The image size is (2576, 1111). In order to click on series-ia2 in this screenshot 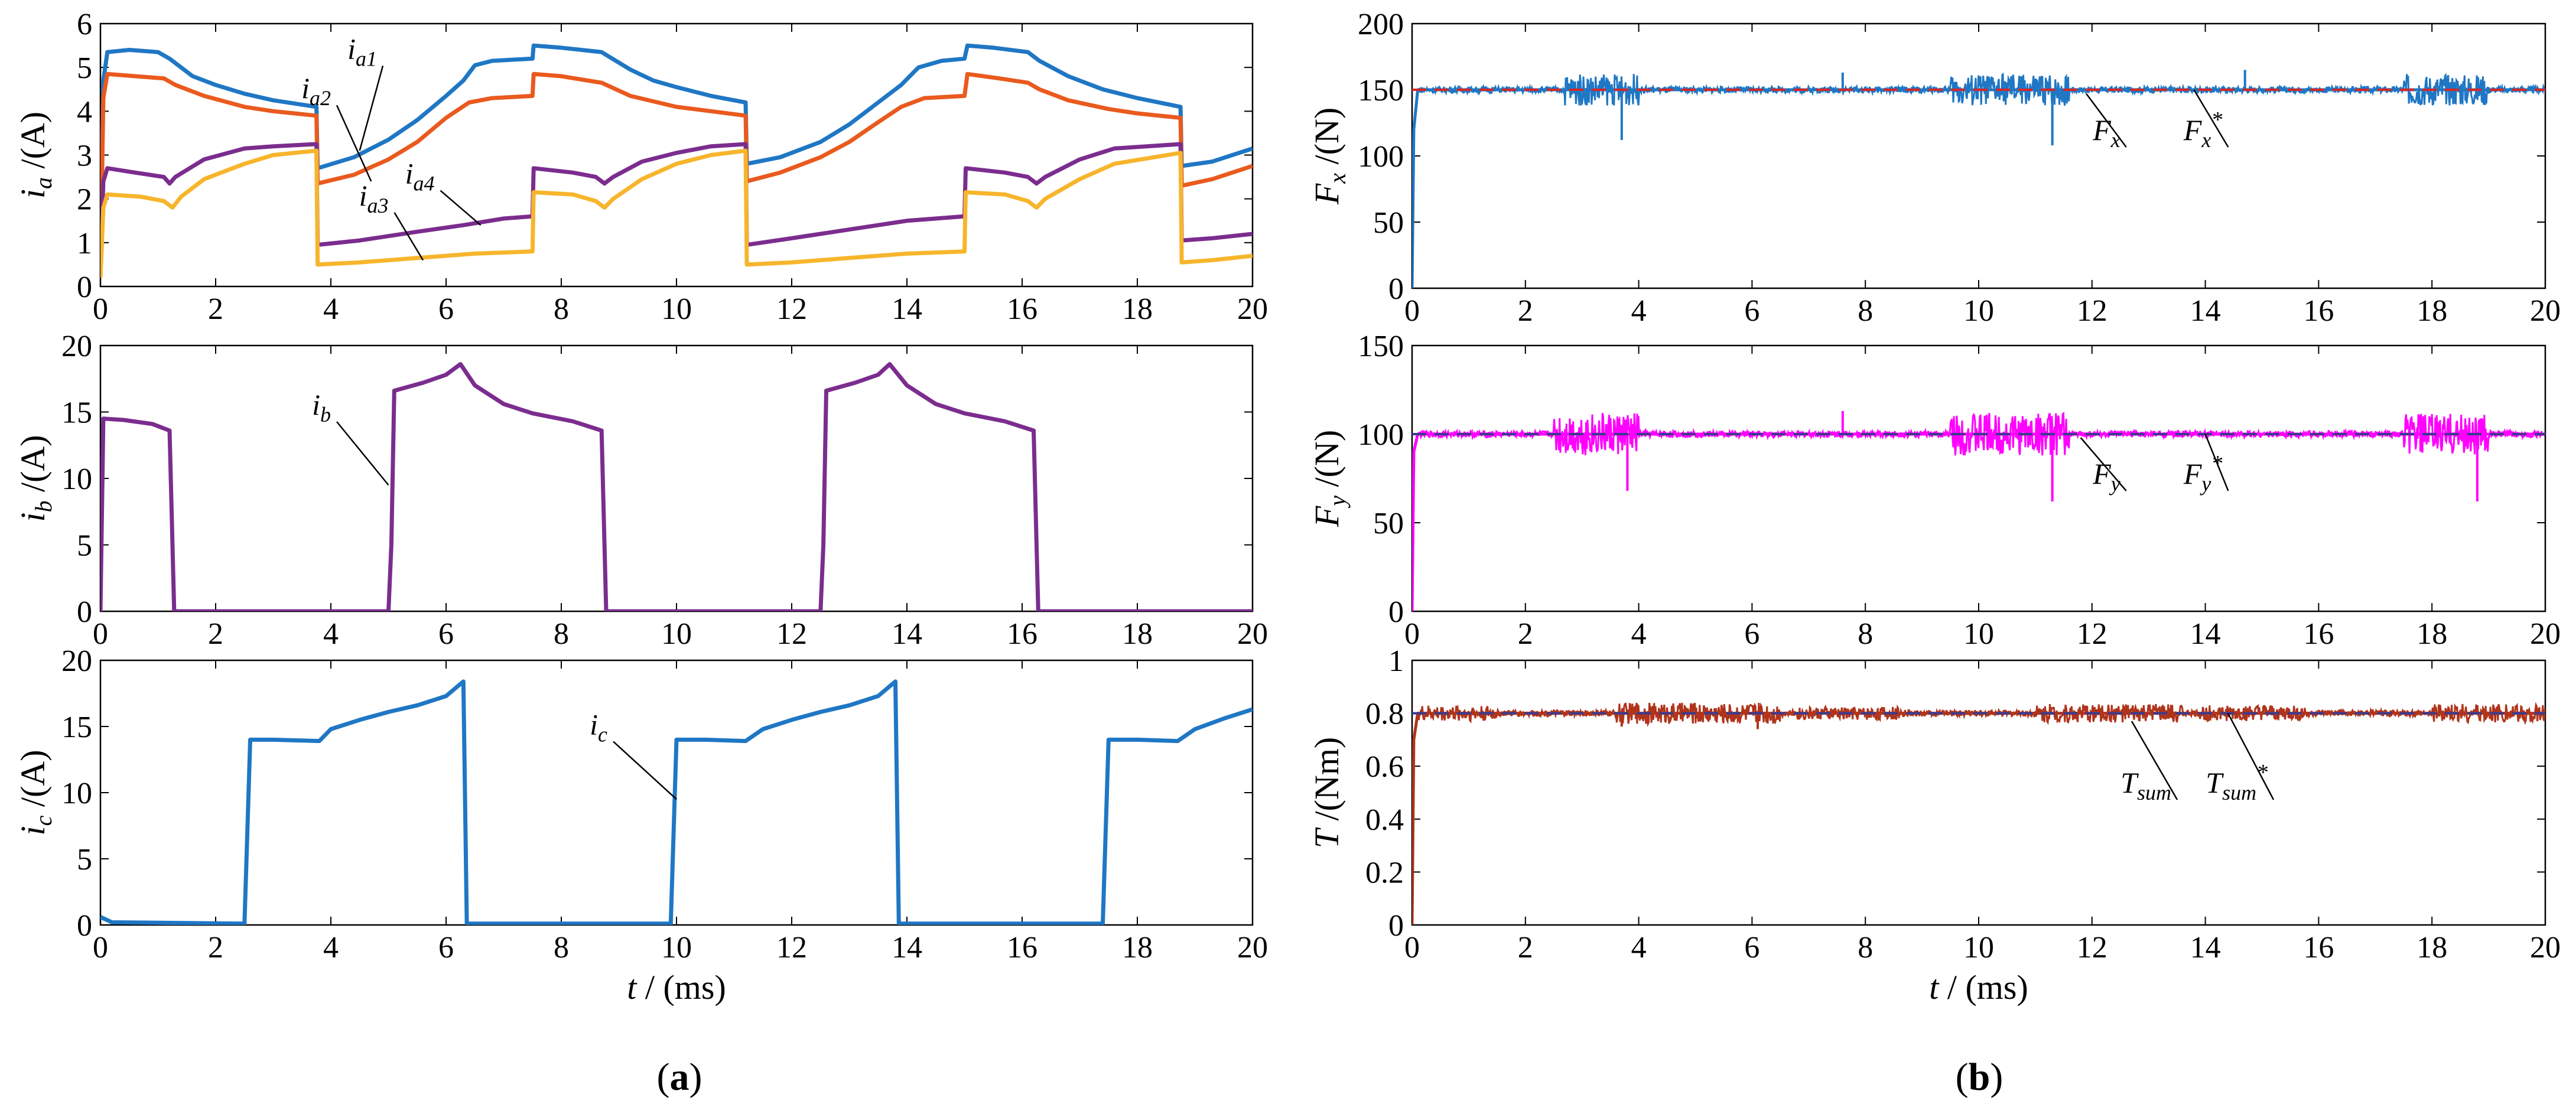, I will do `click(676, 172)`.